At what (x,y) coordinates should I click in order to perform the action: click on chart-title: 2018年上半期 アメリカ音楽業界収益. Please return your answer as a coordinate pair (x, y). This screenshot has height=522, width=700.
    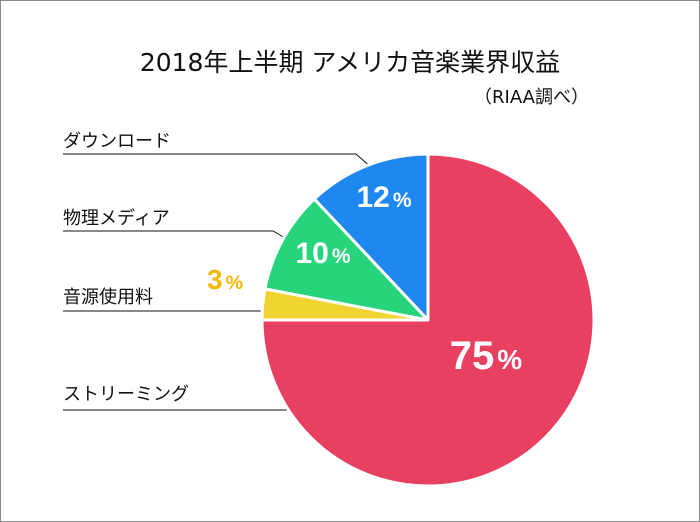
    Looking at the image, I should click on (350, 62).